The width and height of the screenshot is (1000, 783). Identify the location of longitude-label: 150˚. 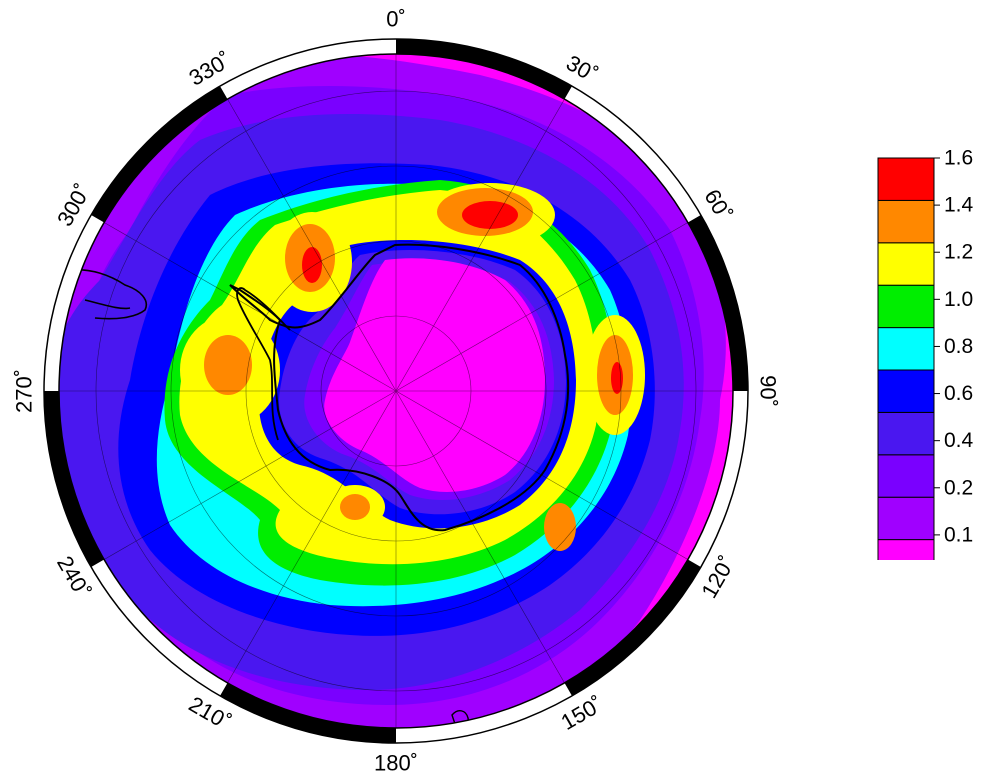
(582, 713).